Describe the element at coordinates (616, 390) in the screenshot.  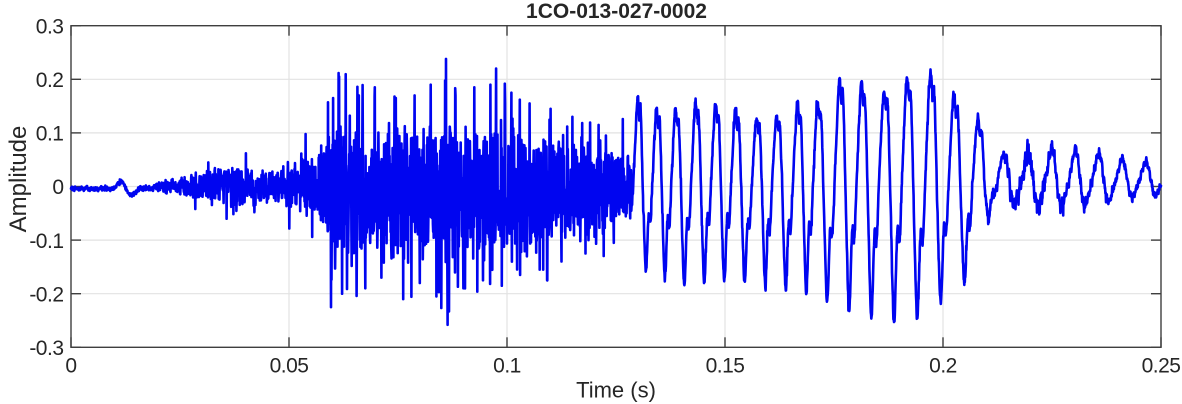
I see `svg-text: Time (s)` at that location.